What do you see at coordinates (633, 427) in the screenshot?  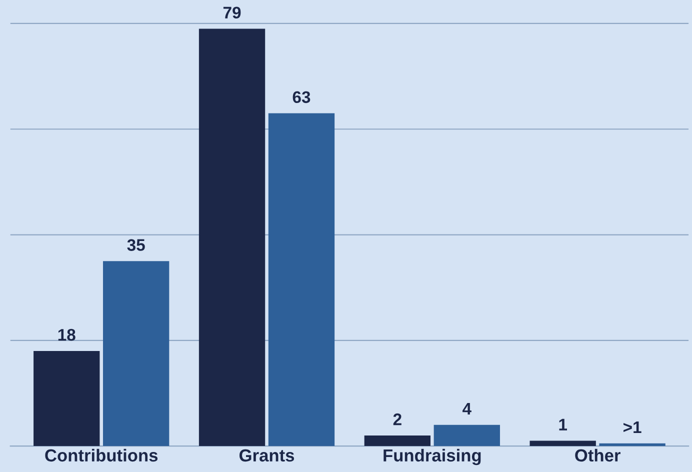 I see `data-label: >1` at bounding box center [633, 427].